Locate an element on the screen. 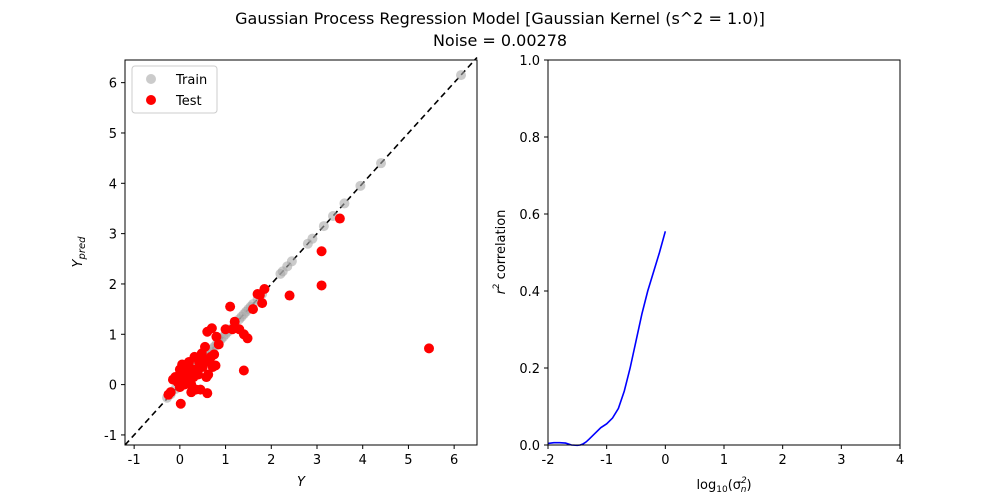 The height and width of the screenshot is (500, 1000). correlation-x-axis-label: log10(σ2 n) is located at coordinates (723, 485).